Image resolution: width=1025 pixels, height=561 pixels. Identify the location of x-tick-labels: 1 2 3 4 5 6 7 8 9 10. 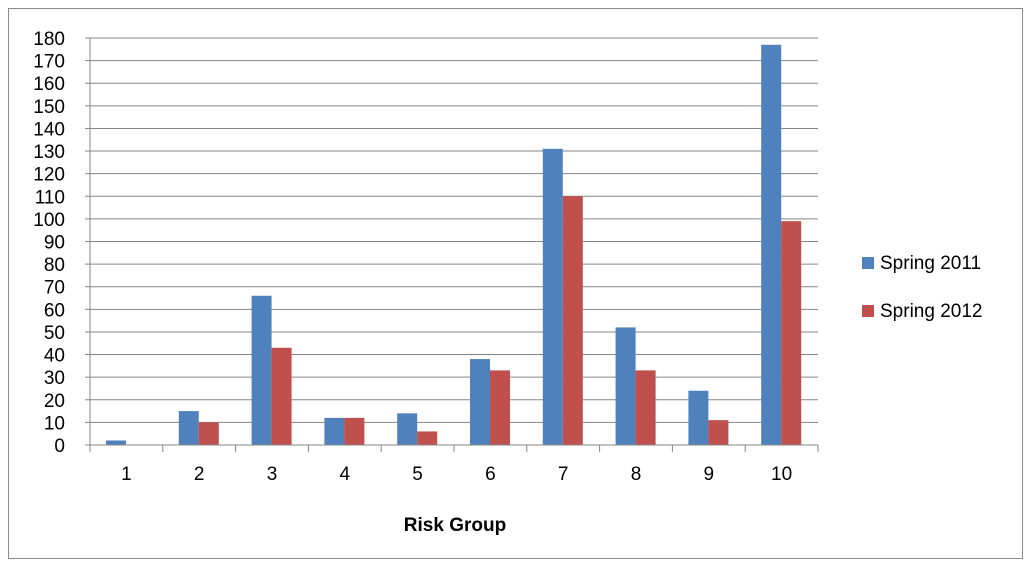
(456, 474).